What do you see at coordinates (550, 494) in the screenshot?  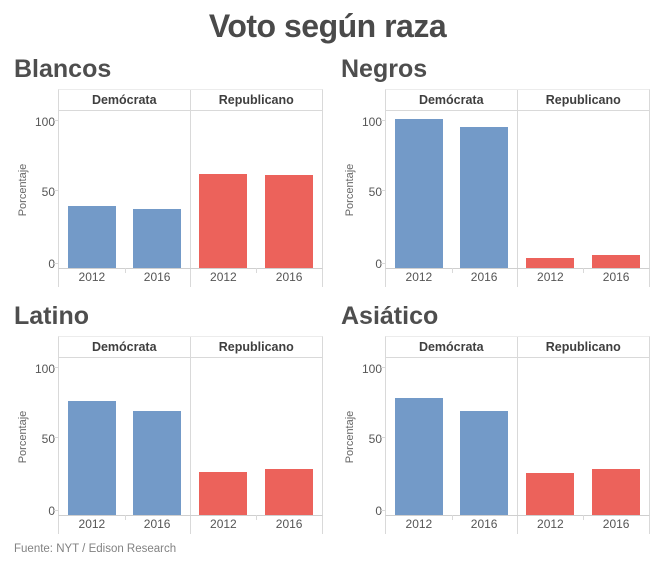 I see `bar-asiatico-republicano-2012` at bounding box center [550, 494].